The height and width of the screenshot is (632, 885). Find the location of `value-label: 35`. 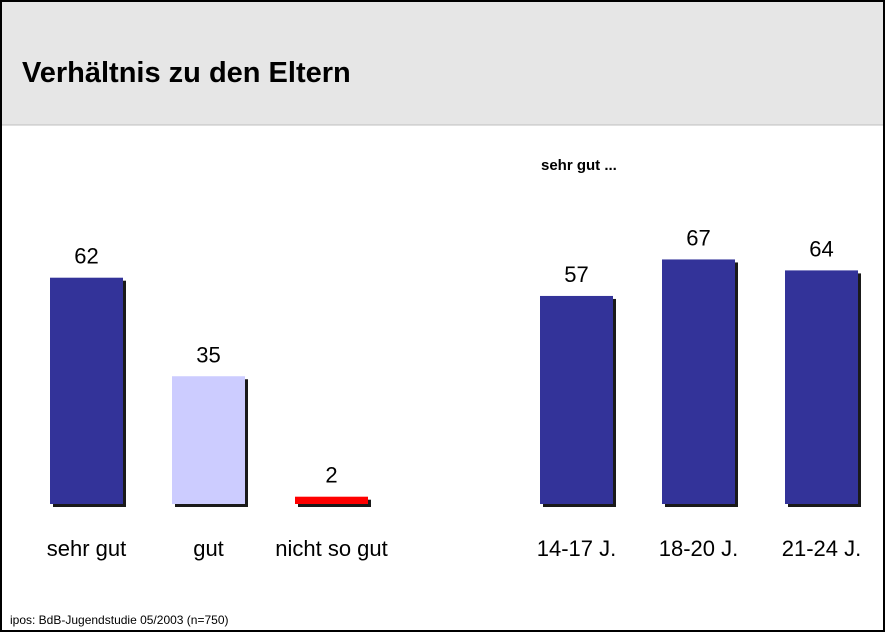

value-label: 35 is located at coordinates (208, 354).